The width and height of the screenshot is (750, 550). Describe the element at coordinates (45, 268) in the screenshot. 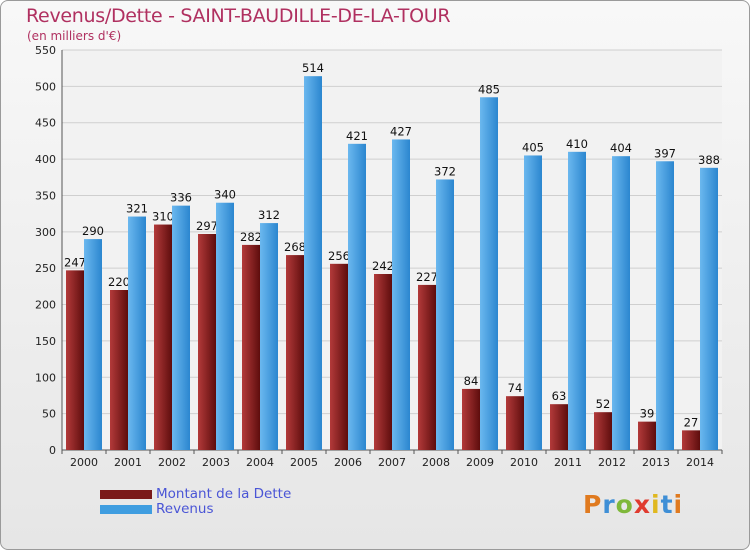

I see `y-tick-label: 250` at that location.